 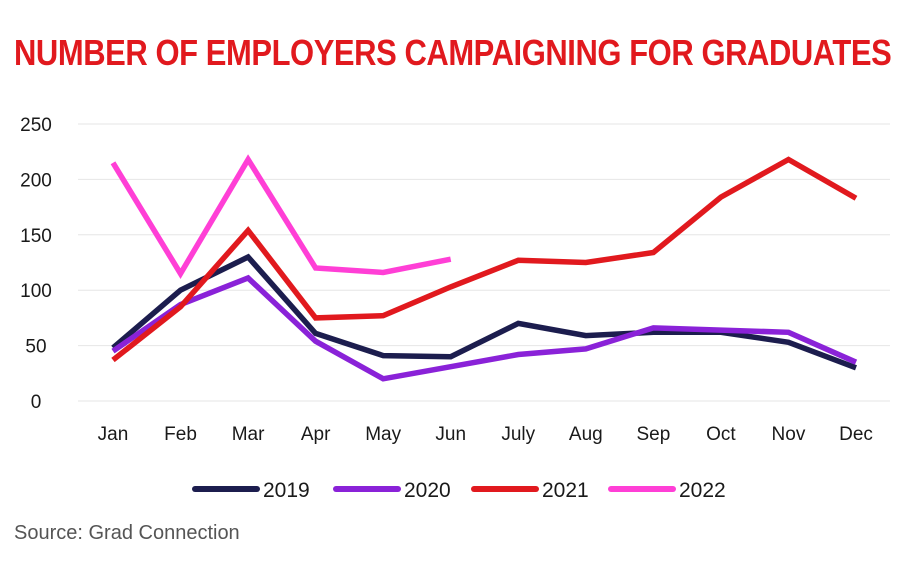 I want to click on x-tick-label: Nov, so click(x=789, y=434).